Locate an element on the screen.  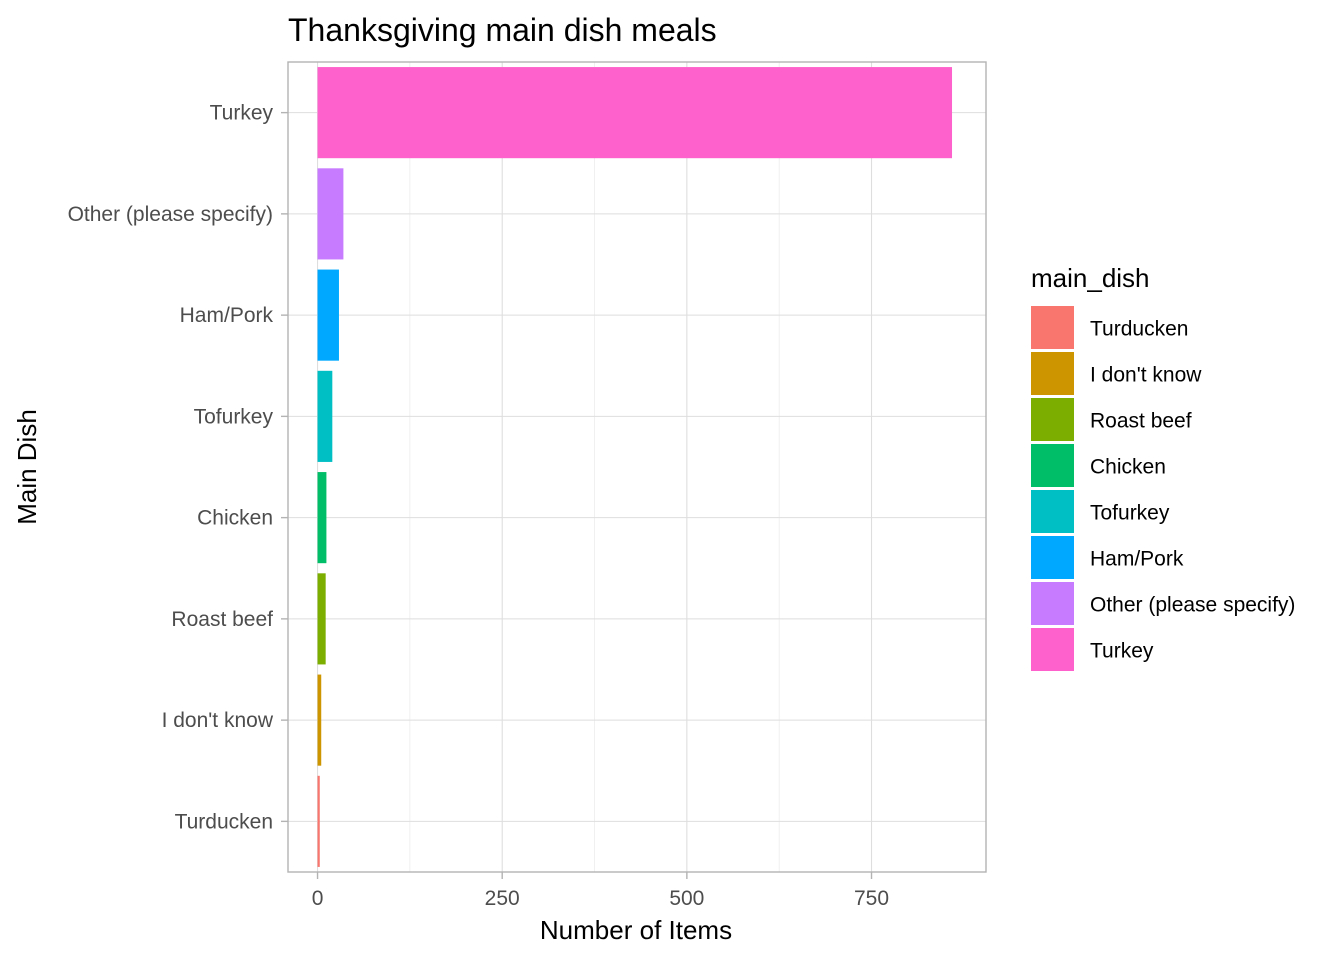
y-tick-label: I don't know is located at coordinates (218, 720).